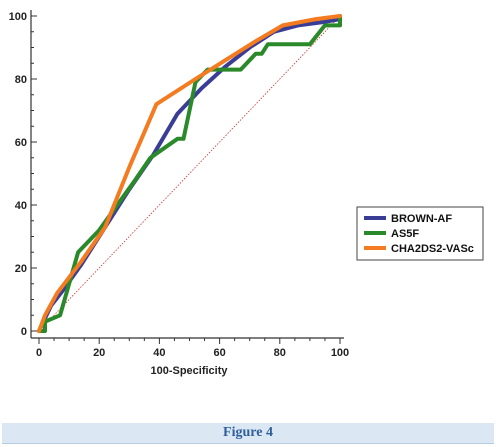 The image size is (496, 447). I want to click on x-tick-label: 100, so click(340, 353).